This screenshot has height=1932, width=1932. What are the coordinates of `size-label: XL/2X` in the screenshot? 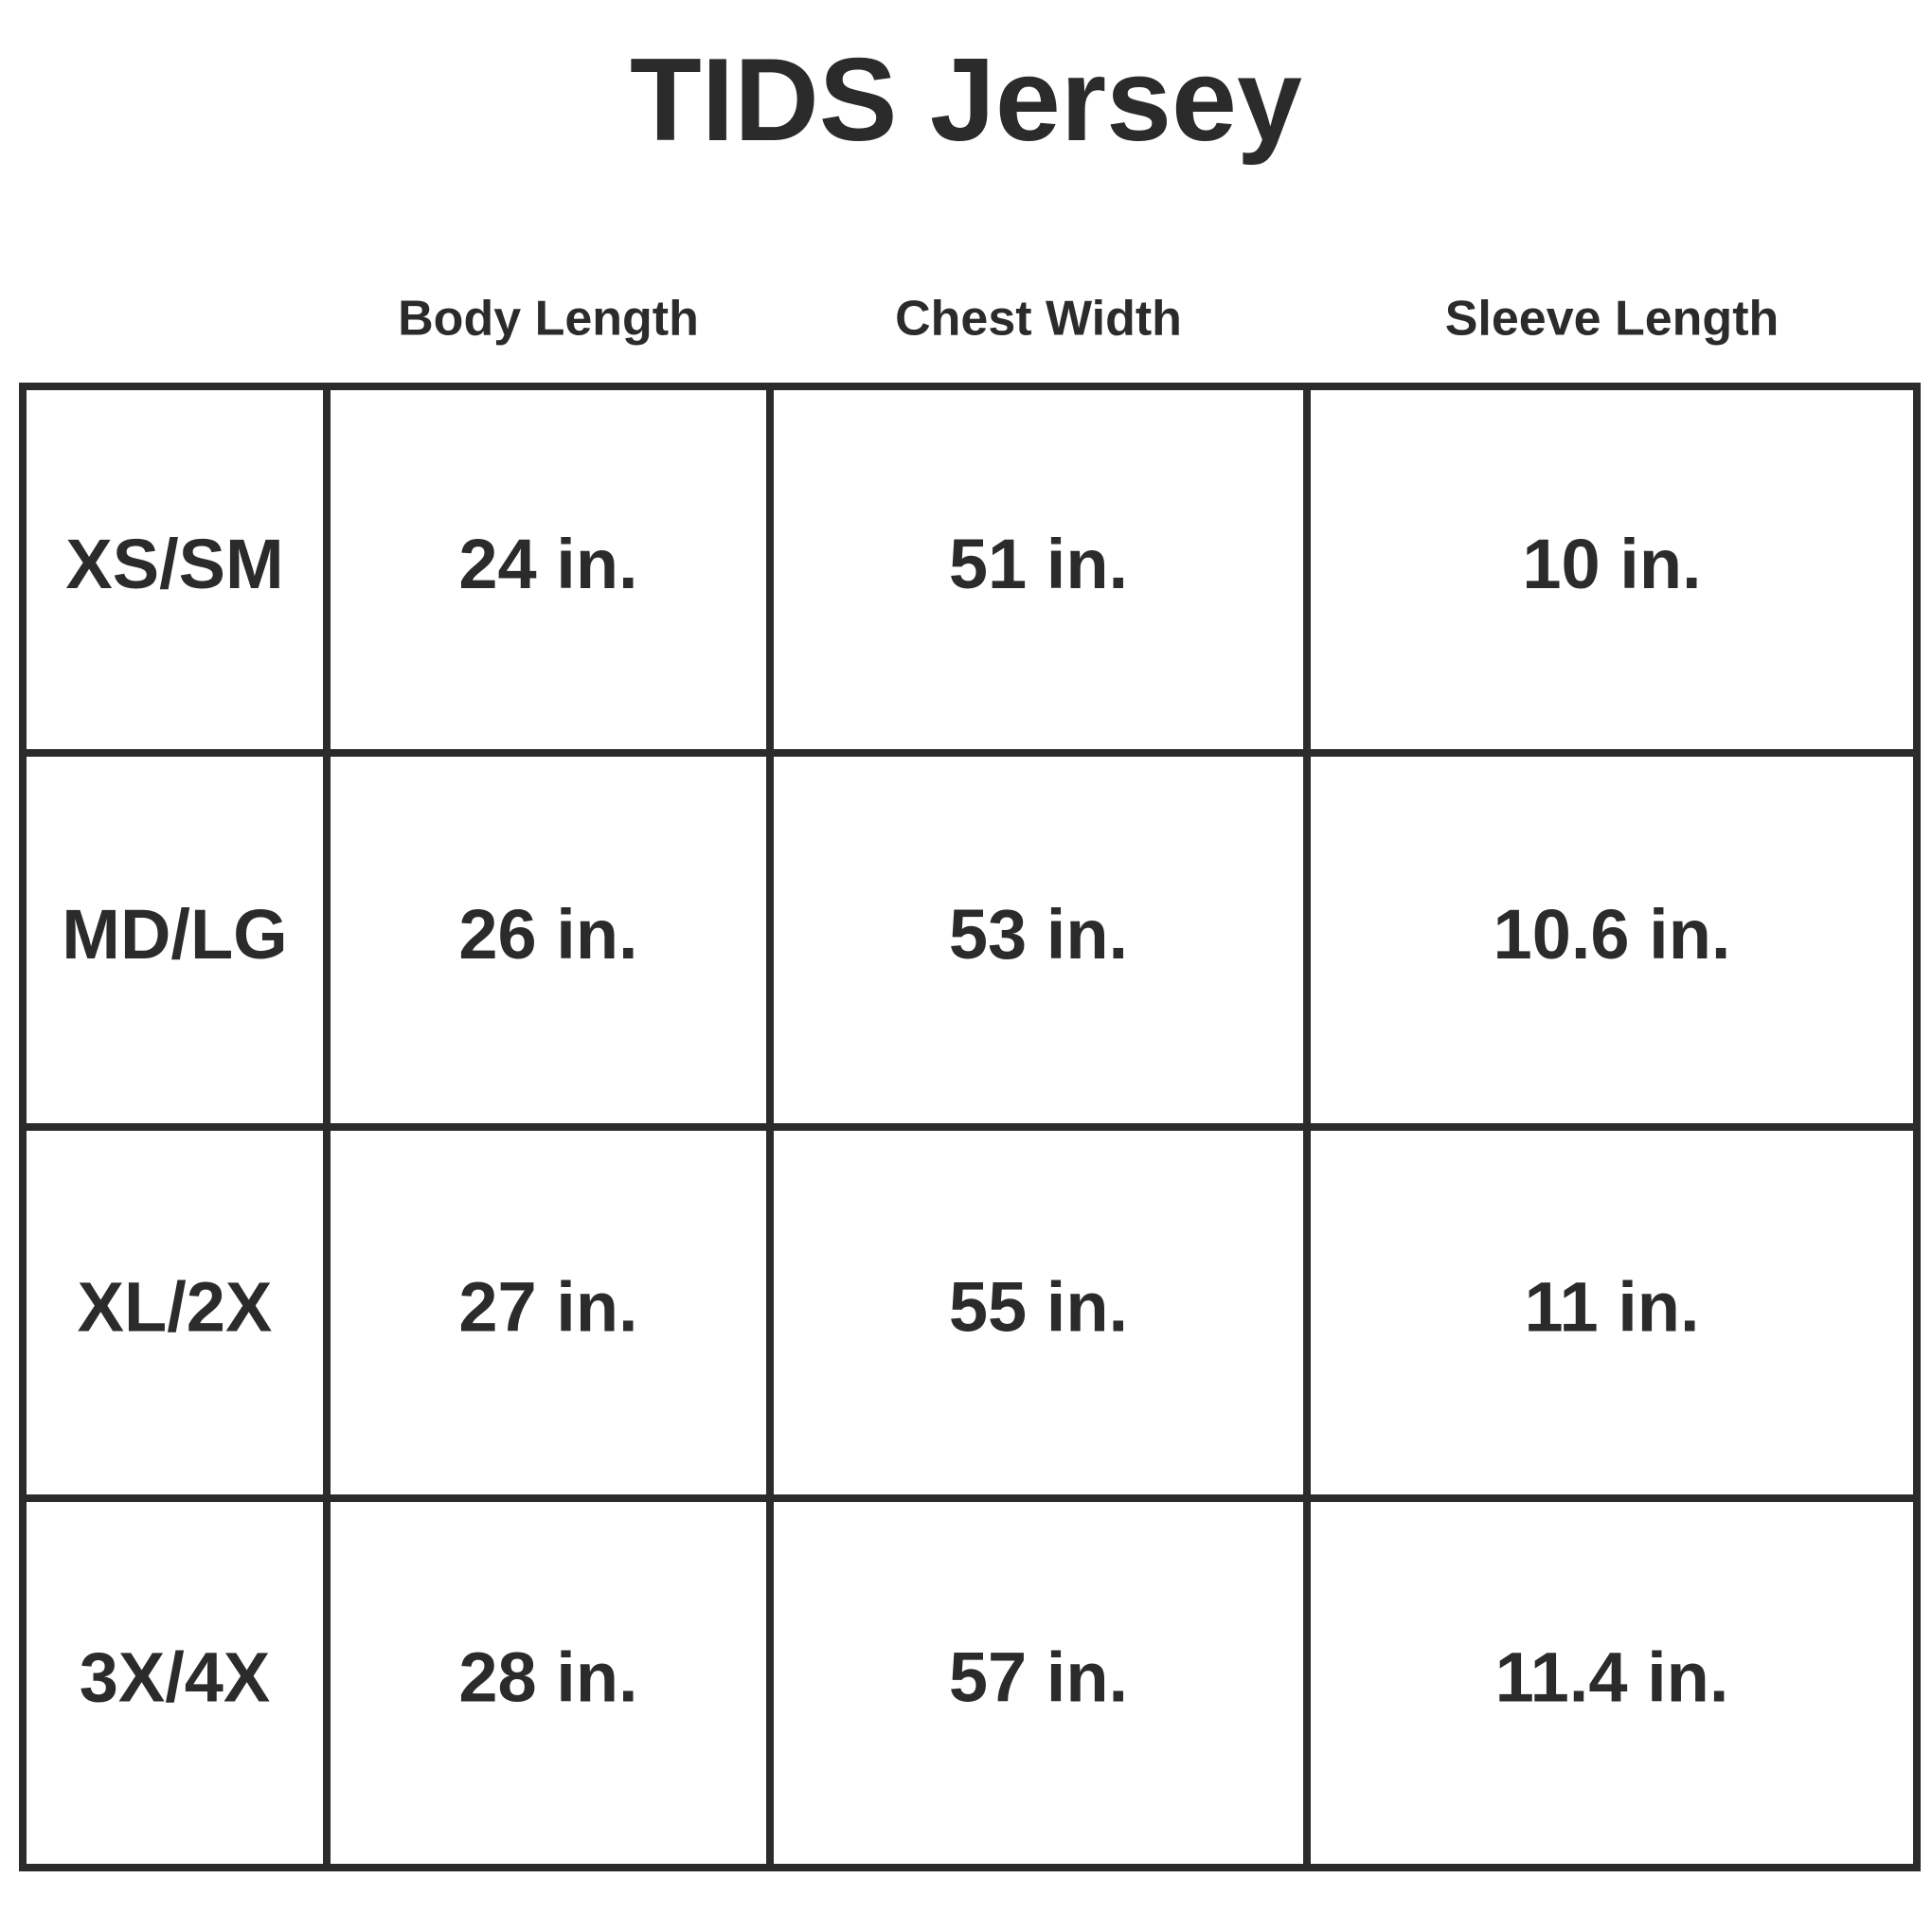 It's located at (175, 1307).